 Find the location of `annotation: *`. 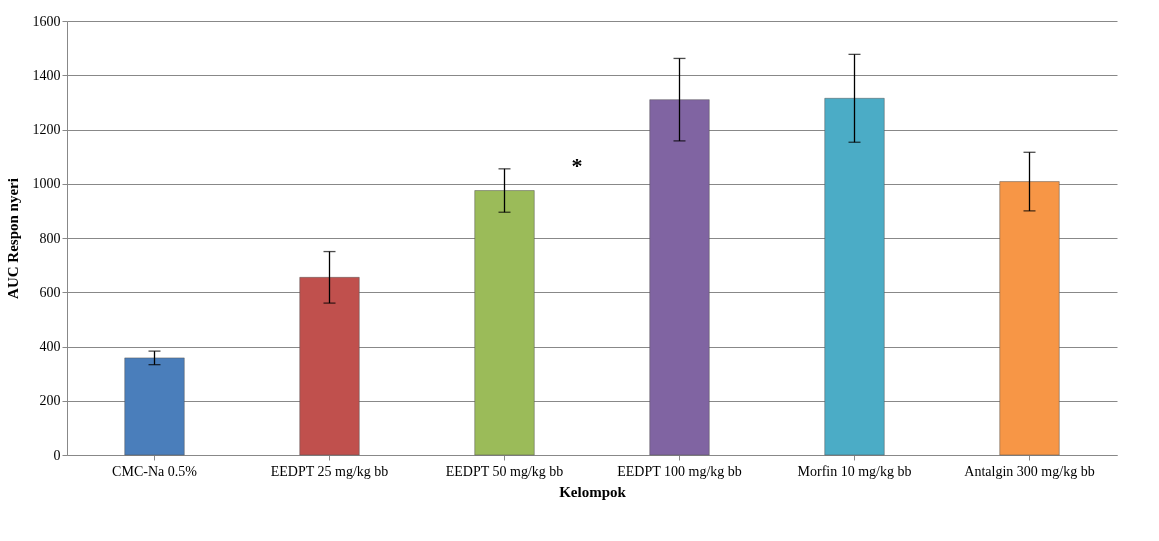

annotation: * is located at coordinates (577, 165).